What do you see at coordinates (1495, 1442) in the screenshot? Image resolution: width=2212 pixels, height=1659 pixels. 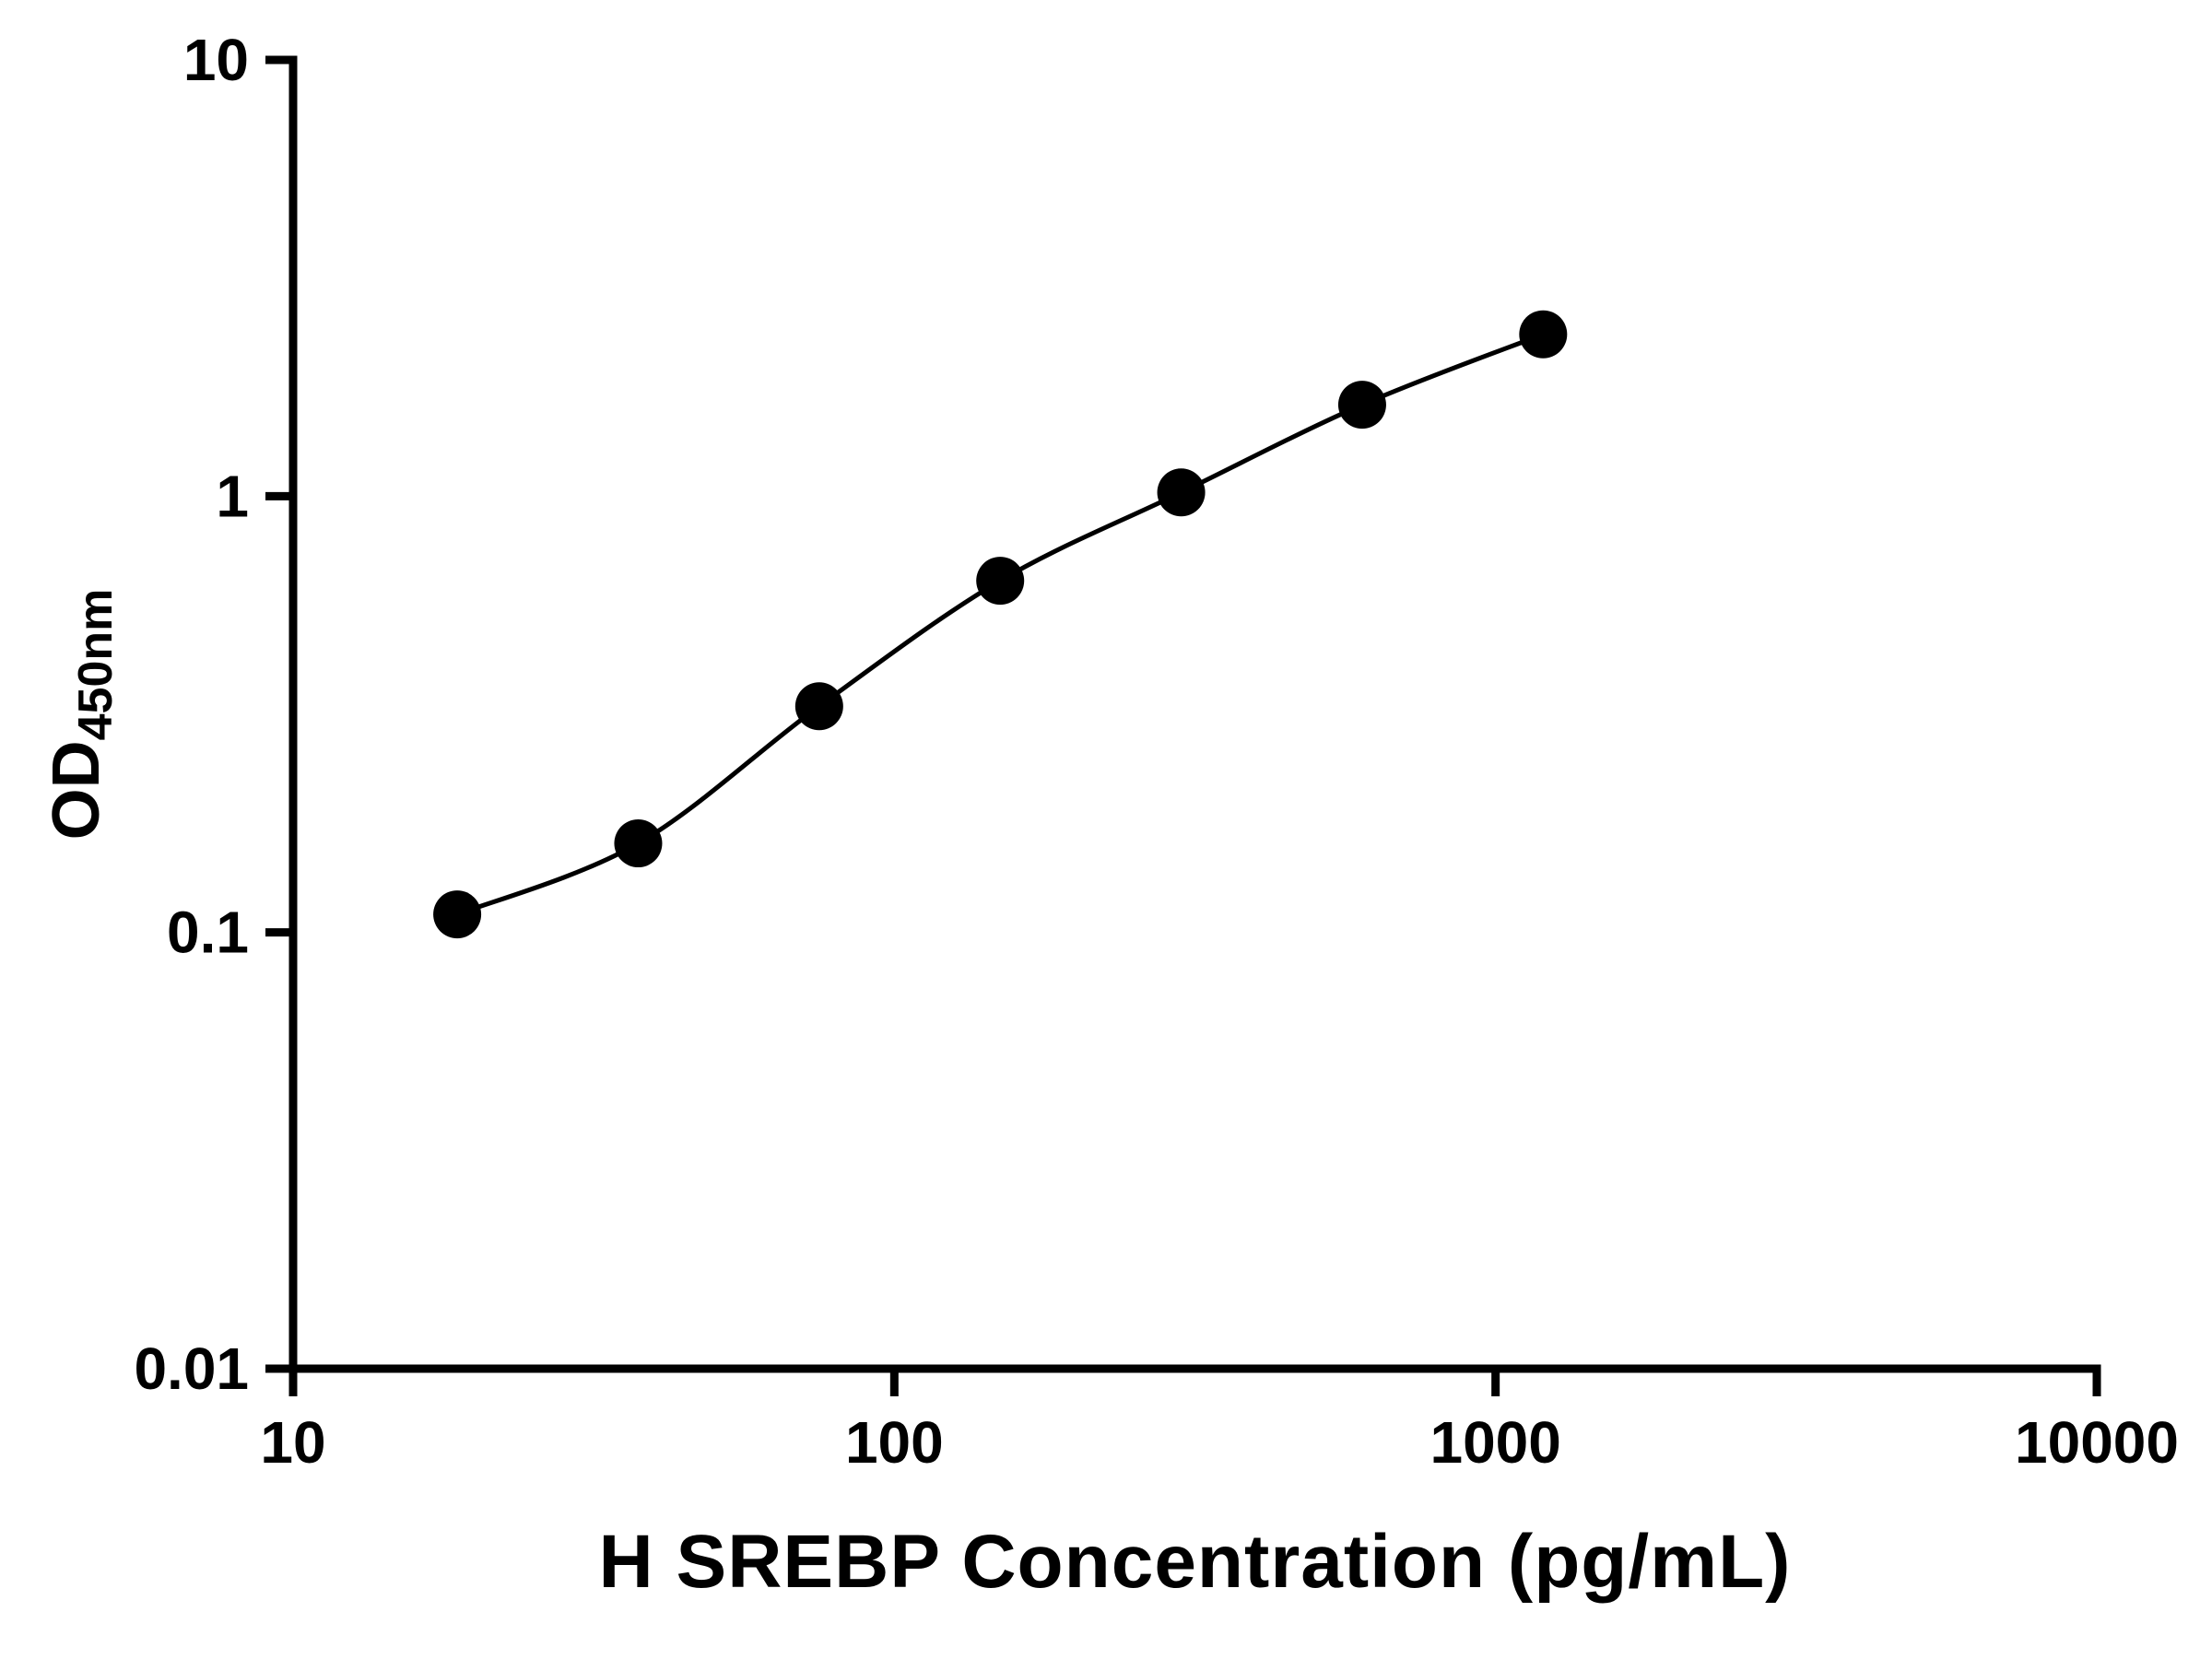 I see `x-tick-label: 1000` at bounding box center [1495, 1442].